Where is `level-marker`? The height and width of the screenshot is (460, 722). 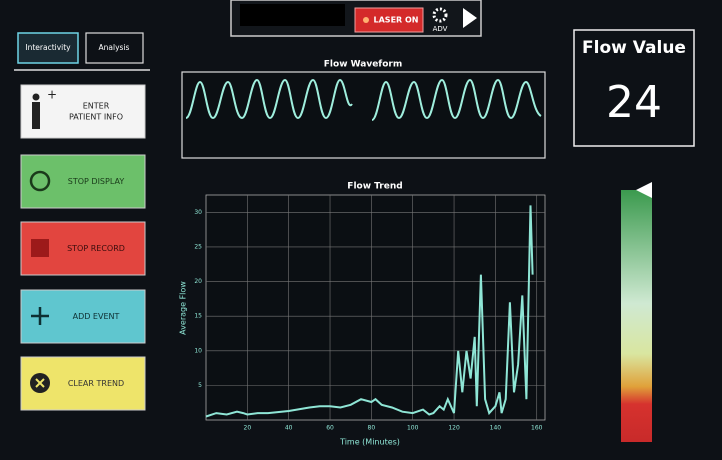 level-marker is located at coordinates (644, 190).